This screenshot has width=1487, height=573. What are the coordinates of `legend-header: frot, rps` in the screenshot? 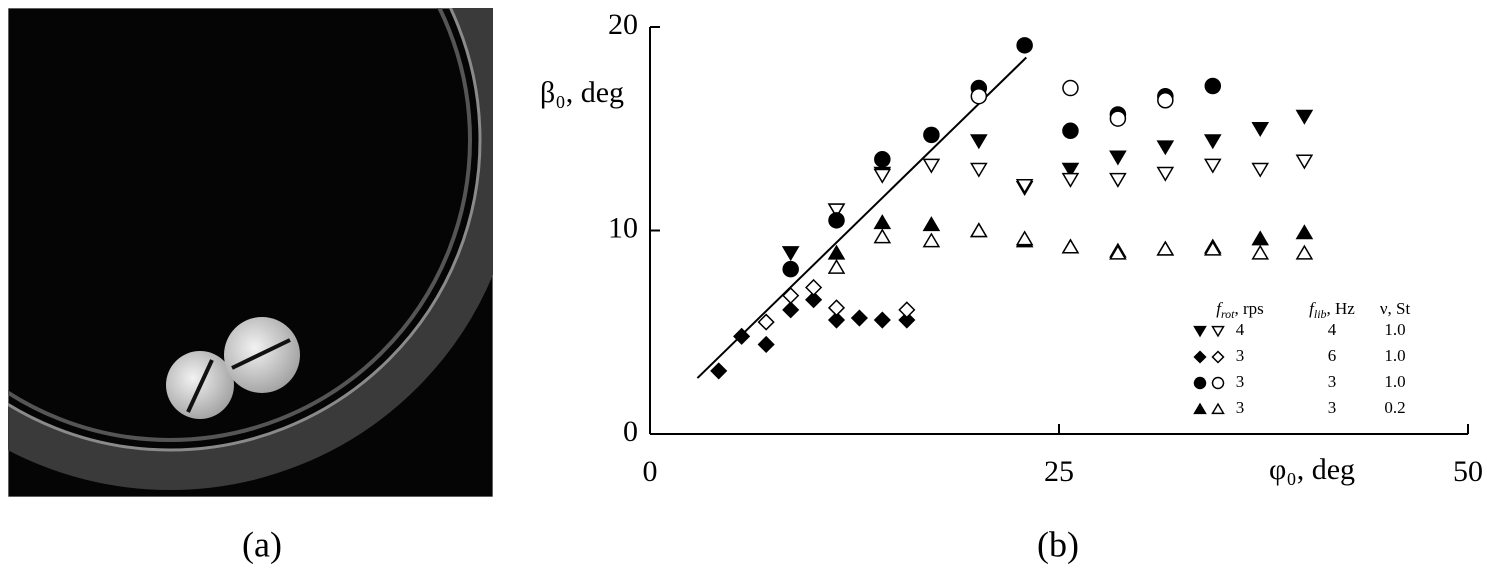 It's located at (1240, 310).